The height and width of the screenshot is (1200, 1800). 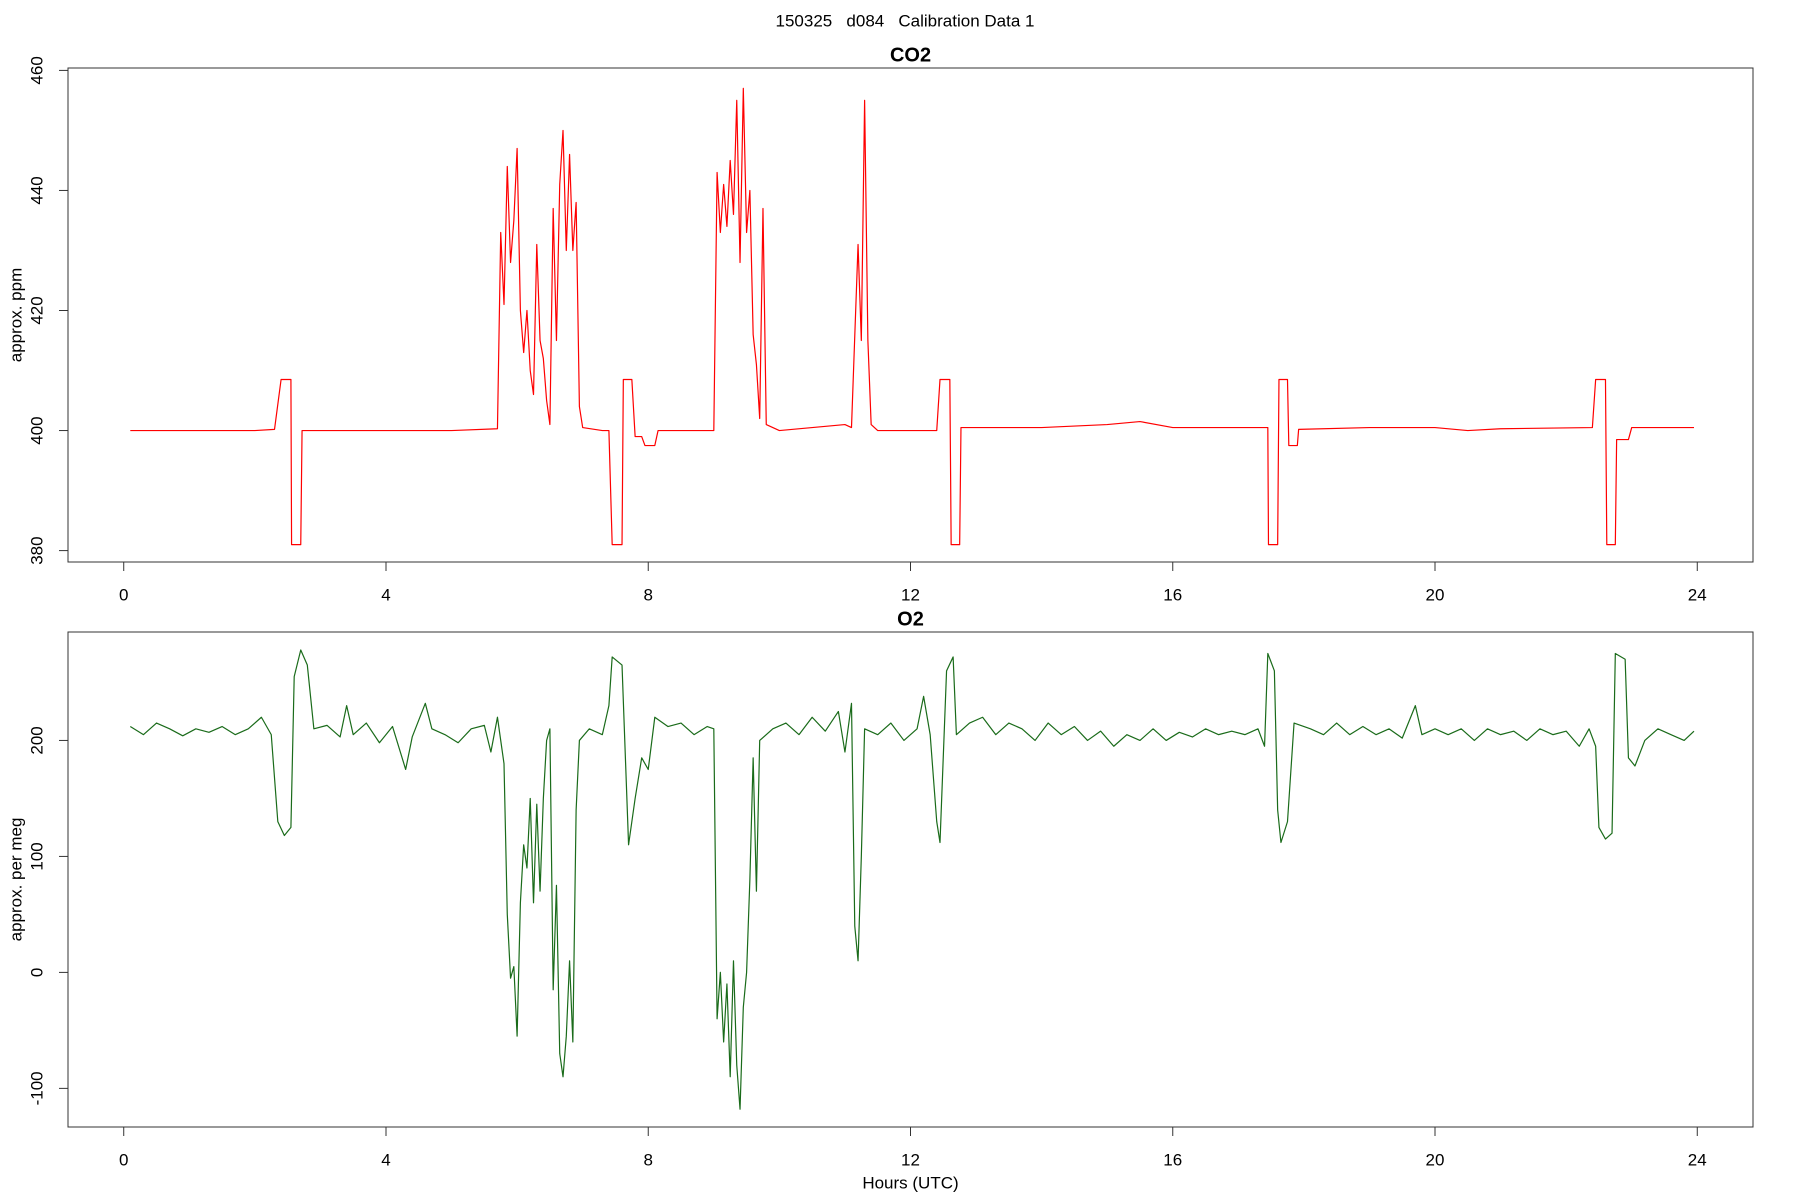 What do you see at coordinates (36, 430) in the screenshot?
I see `y-tick-label: 400` at bounding box center [36, 430].